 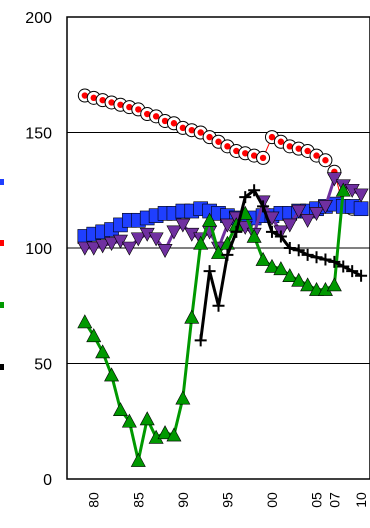 What do you see at coordinates (38, 134) in the screenshot?
I see `y-tick-label: 150` at bounding box center [38, 134].